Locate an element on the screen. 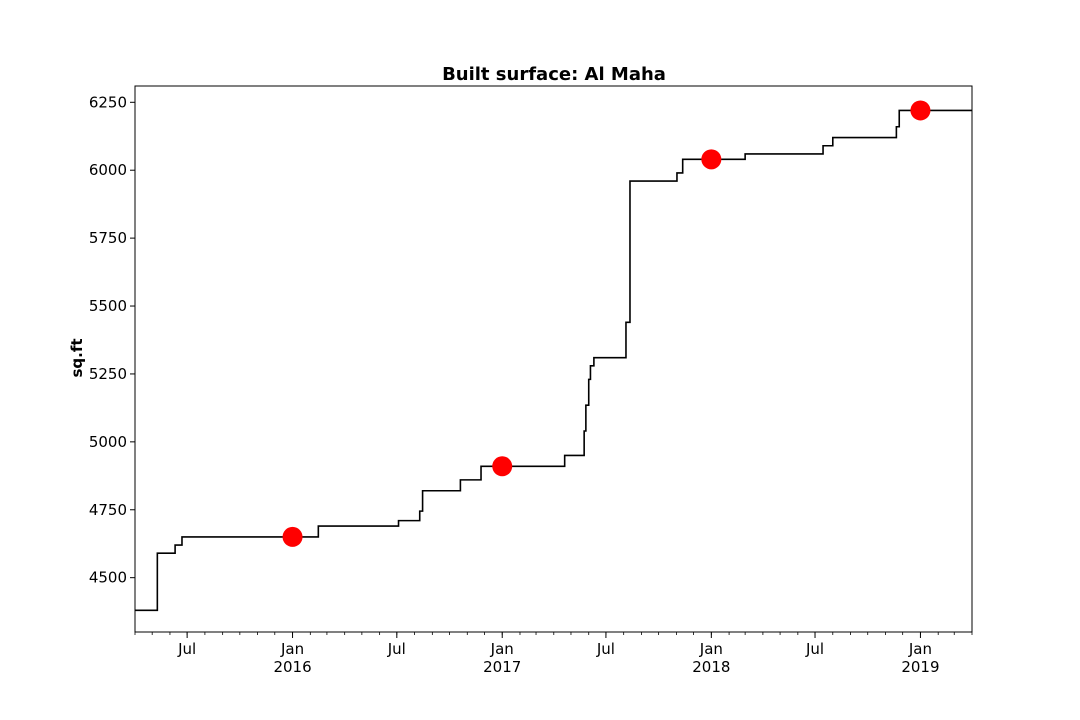 This screenshot has width=1080, height=720. x-tick-label-6: Jul is located at coordinates (814, 649).